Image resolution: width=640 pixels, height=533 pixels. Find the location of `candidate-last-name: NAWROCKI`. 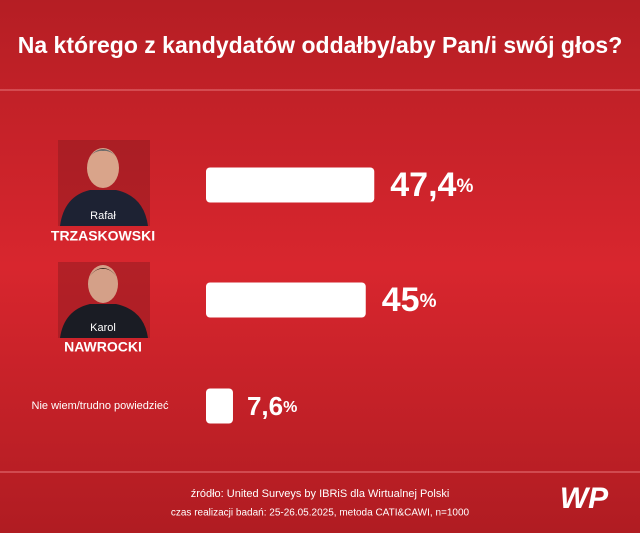

candidate-last-name: NAWROCKI is located at coordinates (103, 347).